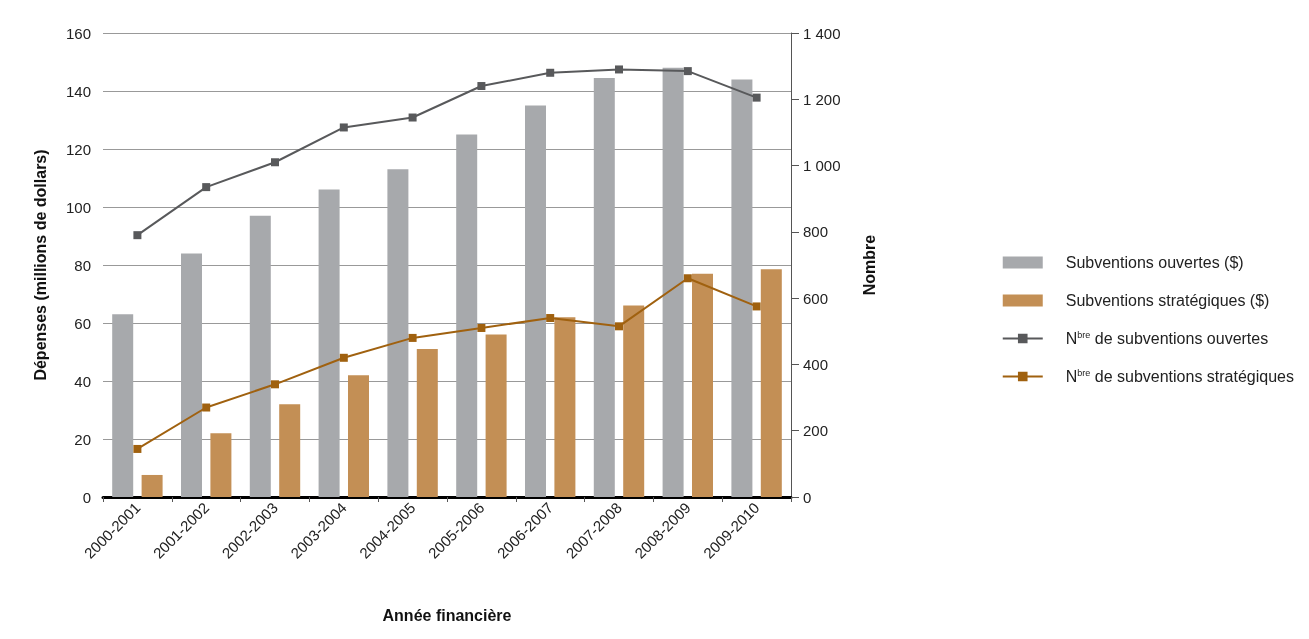 This screenshot has height=639, width=1309. I want to click on y-tick-label: 20, so click(82, 439).